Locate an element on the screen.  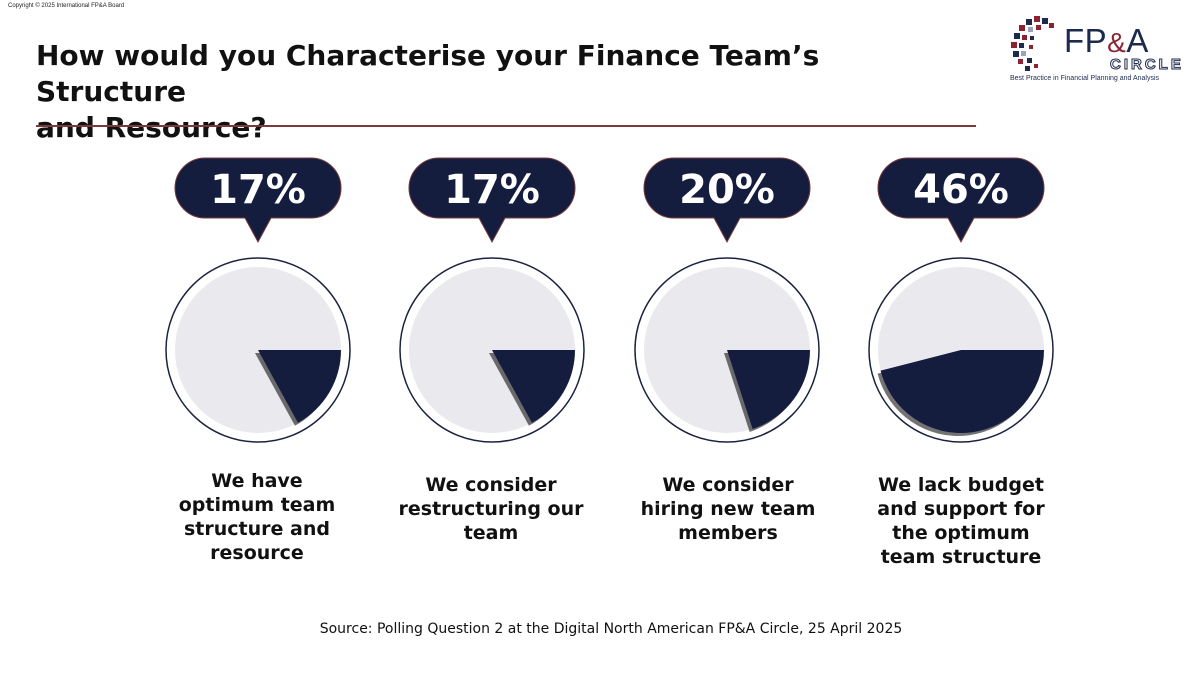
label-line: optimum team is located at coordinates (257, 505).